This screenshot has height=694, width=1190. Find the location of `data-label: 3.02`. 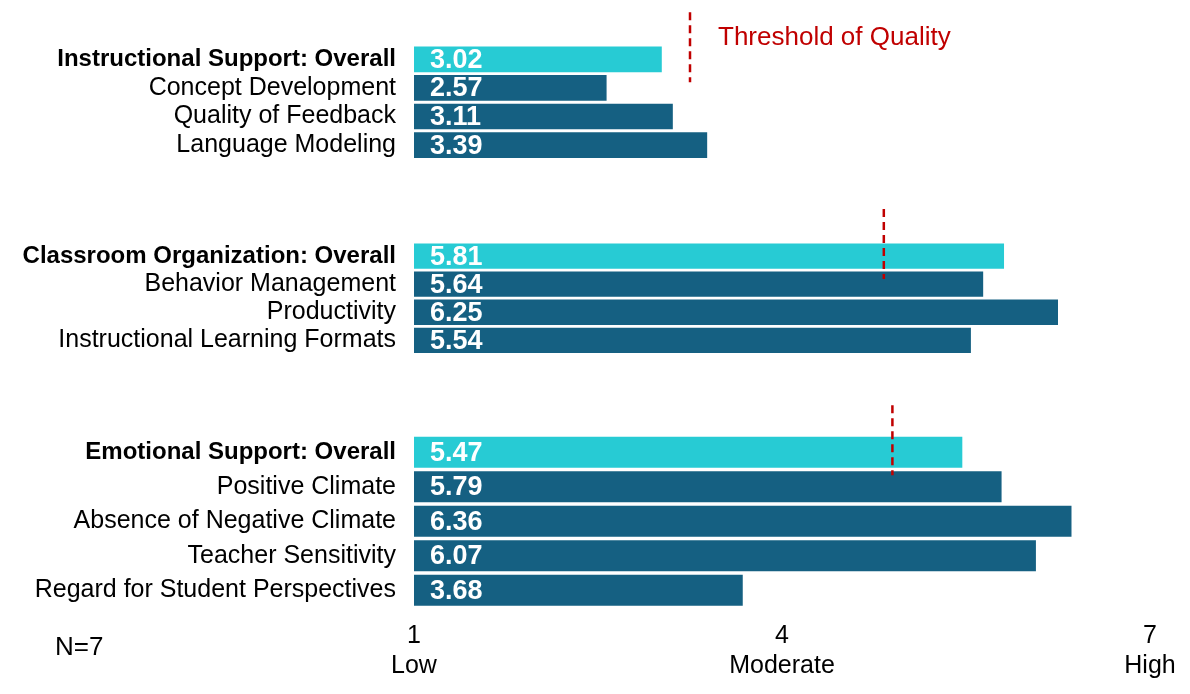

data-label: 3.02 is located at coordinates (456, 58).